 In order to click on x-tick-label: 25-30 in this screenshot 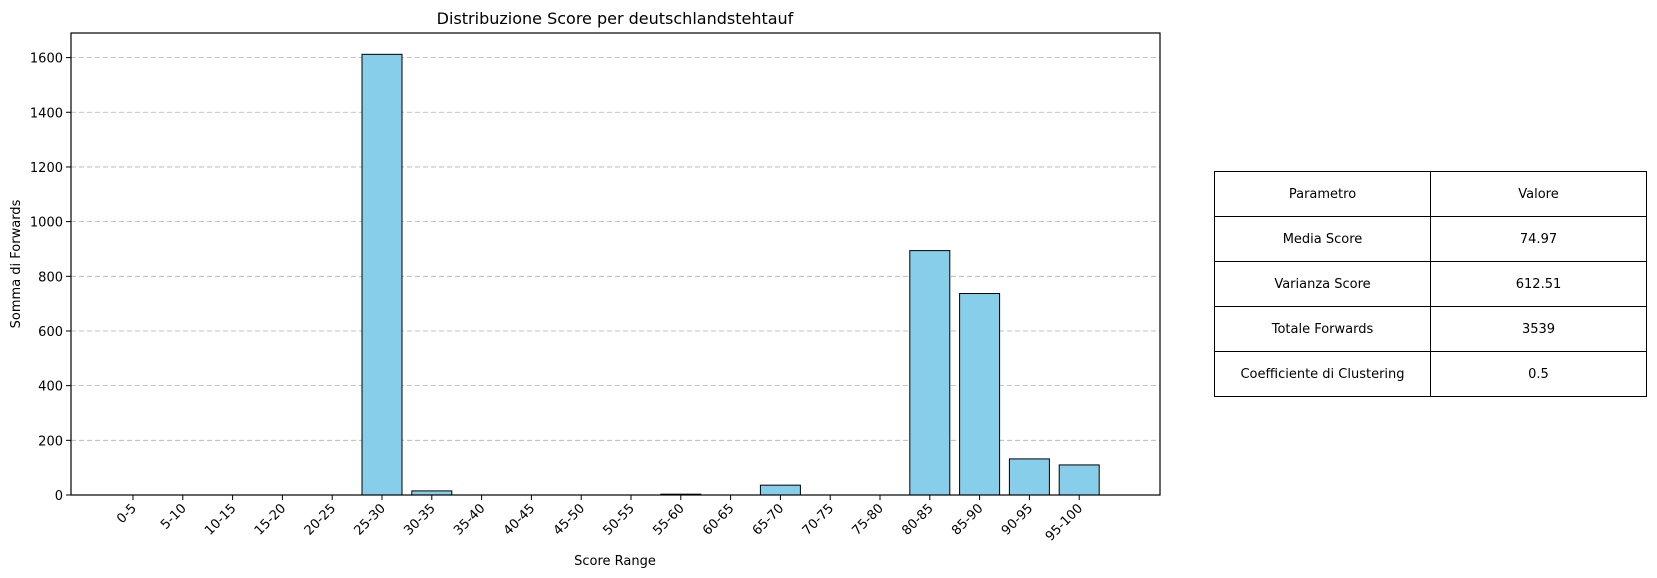, I will do `click(370, 519)`.